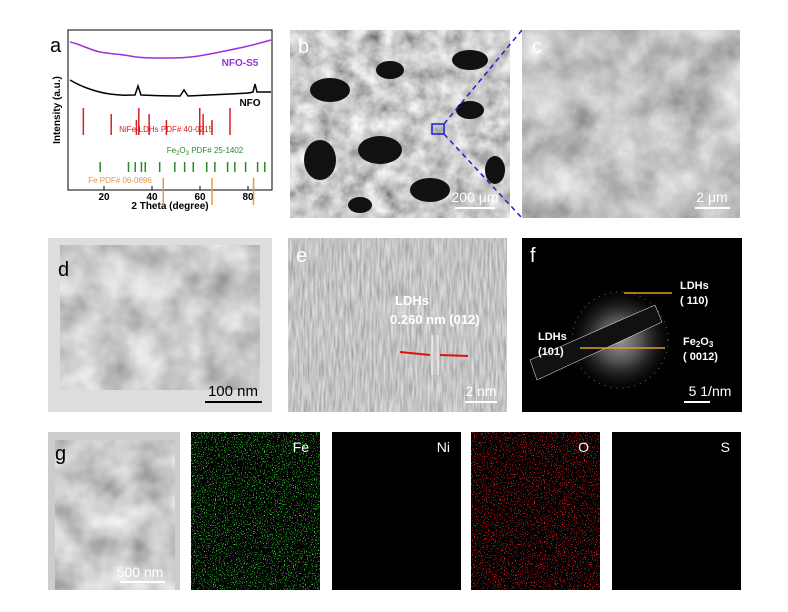  I want to click on element-label: O, so click(583, 447).